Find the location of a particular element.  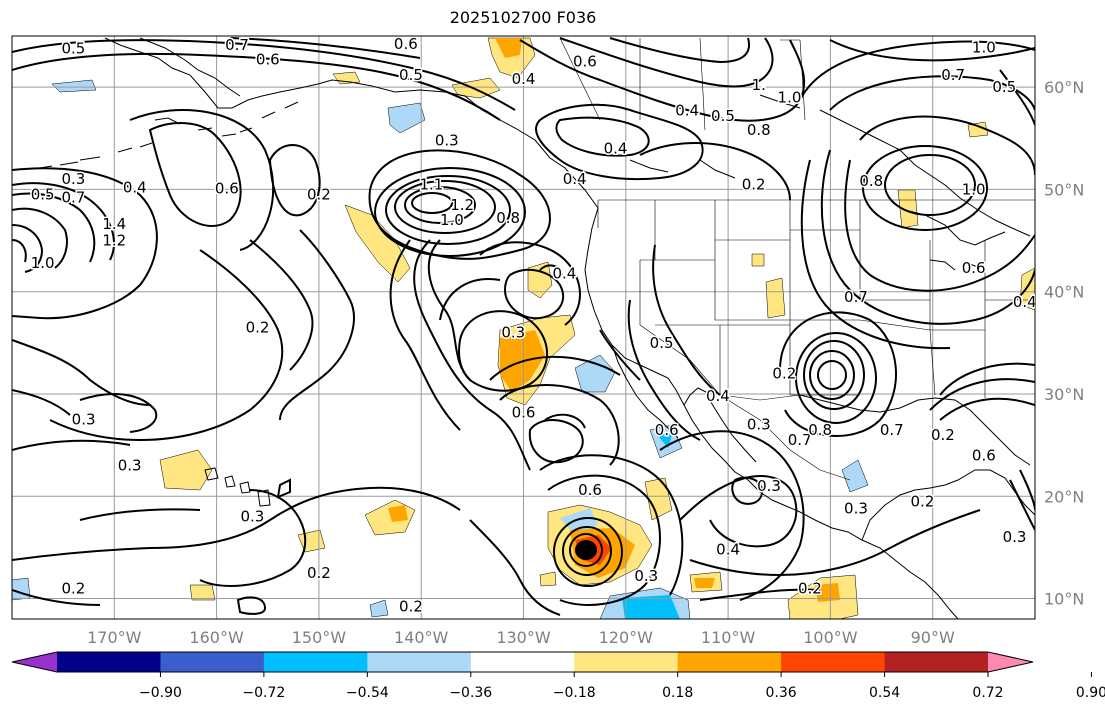

longitude-tick-label: 120°W is located at coordinates (626, 637).